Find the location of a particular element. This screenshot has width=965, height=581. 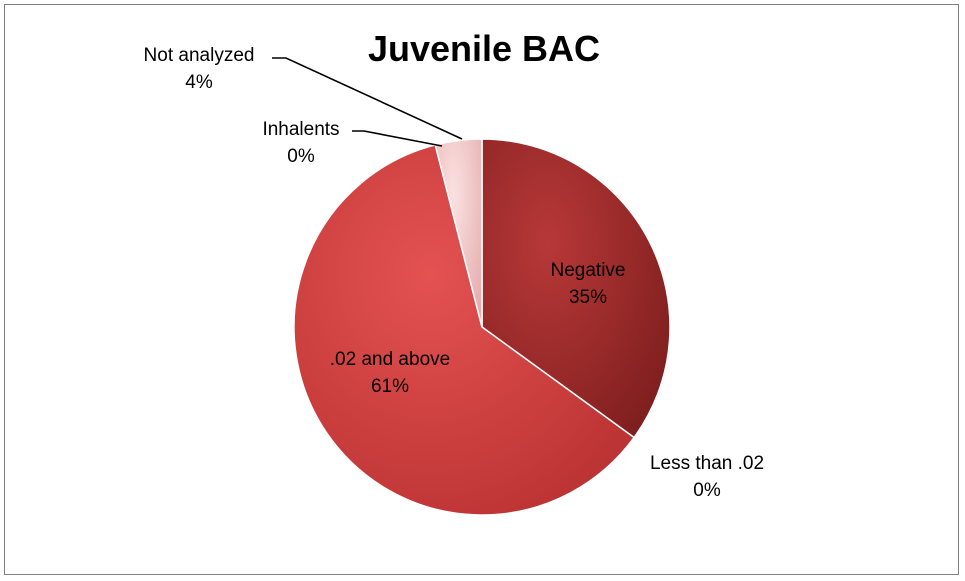

slice-pct-02-and-above: 61% is located at coordinates (390, 386).